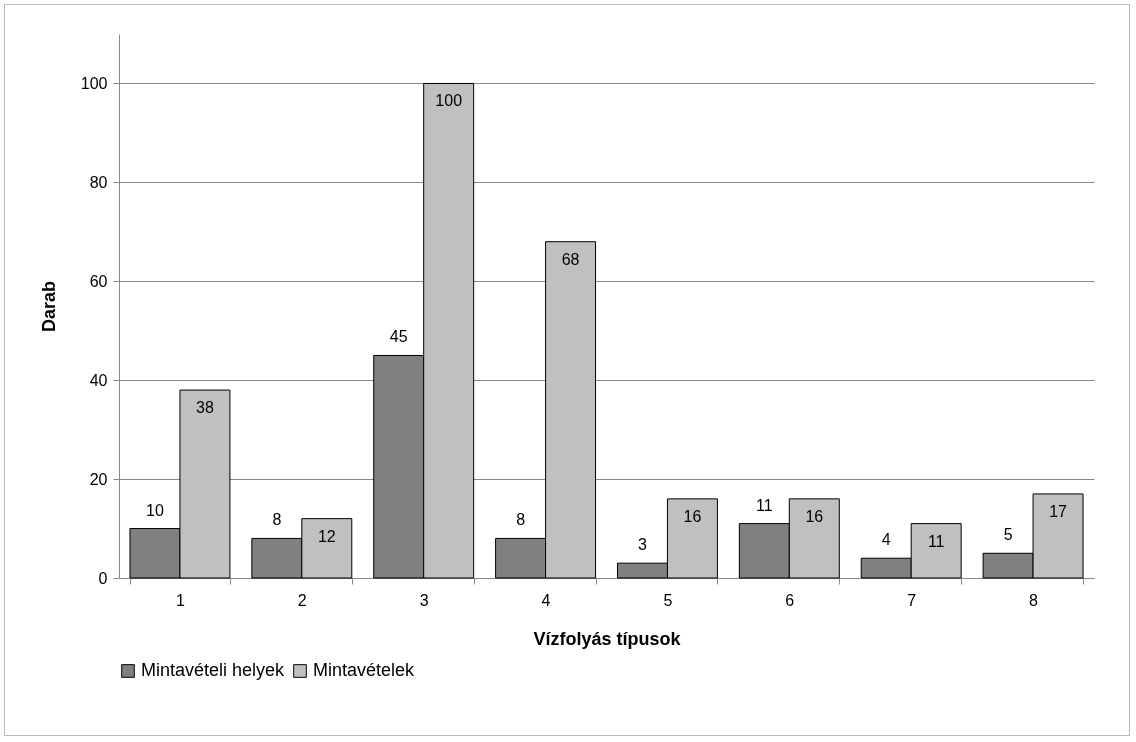 This screenshot has width=1136, height=742. I want to click on y-axis-title: Darab, so click(48, 306).